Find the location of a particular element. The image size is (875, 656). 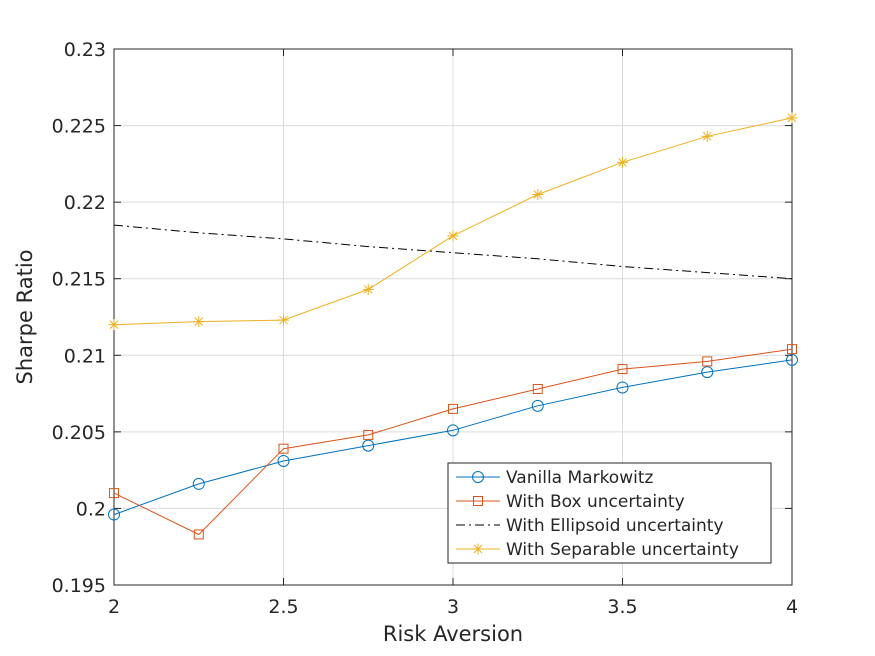

y-tick-label: 0.23 is located at coordinates (85, 50).